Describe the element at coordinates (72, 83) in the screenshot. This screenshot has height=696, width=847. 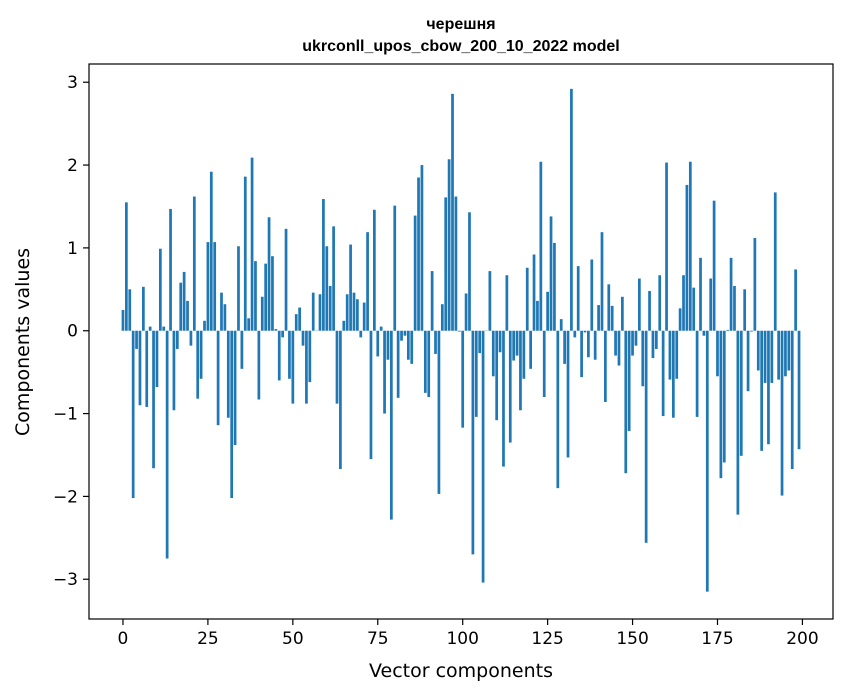
I see `y-tick-label: 3` at that location.